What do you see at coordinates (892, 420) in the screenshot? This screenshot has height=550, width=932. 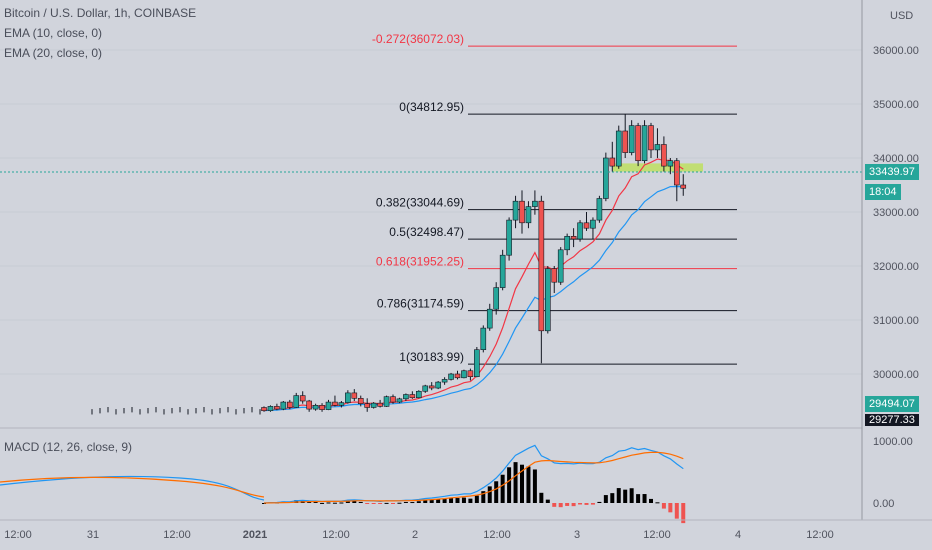 I see `ema-price-tag-2: 29277.33` at bounding box center [892, 420].